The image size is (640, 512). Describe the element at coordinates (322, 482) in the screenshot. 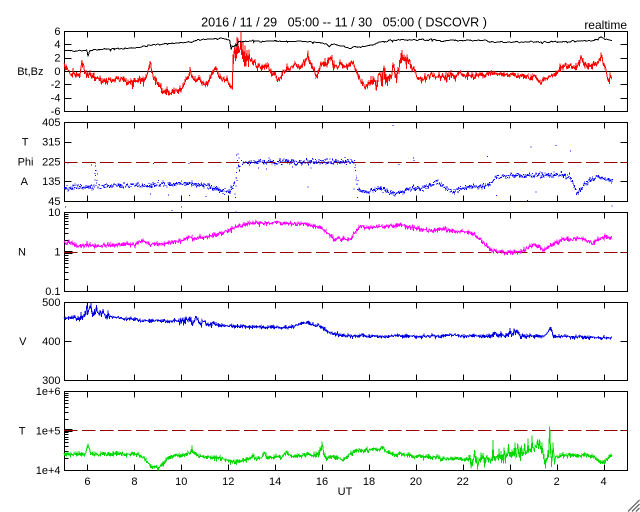

I see `svg-text: 16` at that location.